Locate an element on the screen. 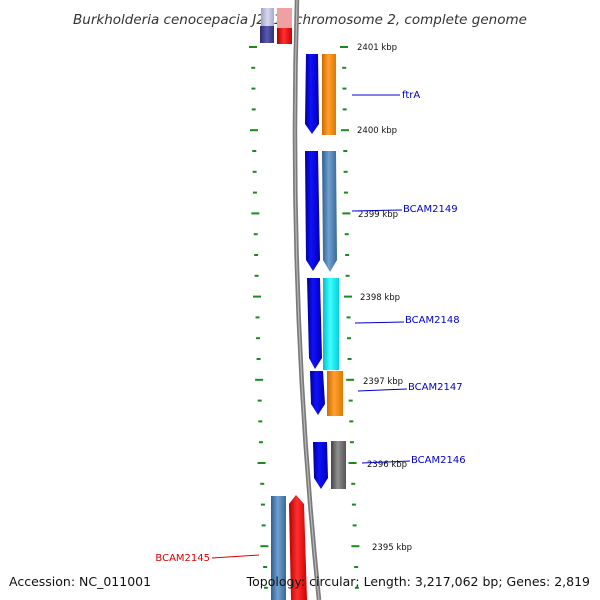  leader-line-bcam2147 is located at coordinates (382, 390).